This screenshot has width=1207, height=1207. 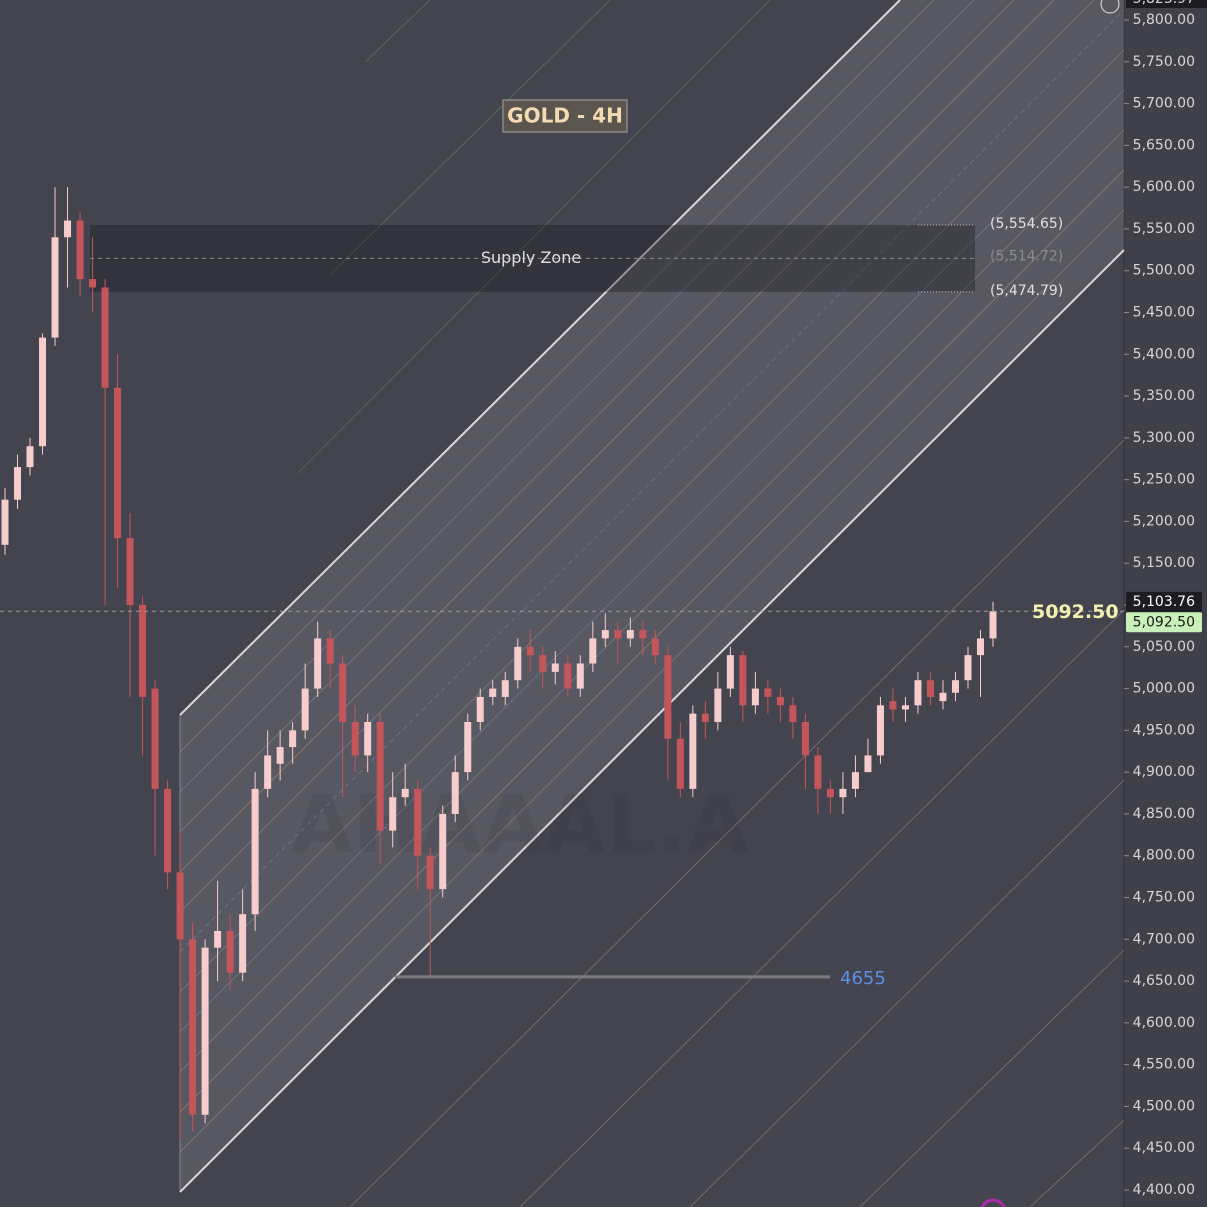 I want to click on y-tick-label: 4,850.00, so click(x=1164, y=814).